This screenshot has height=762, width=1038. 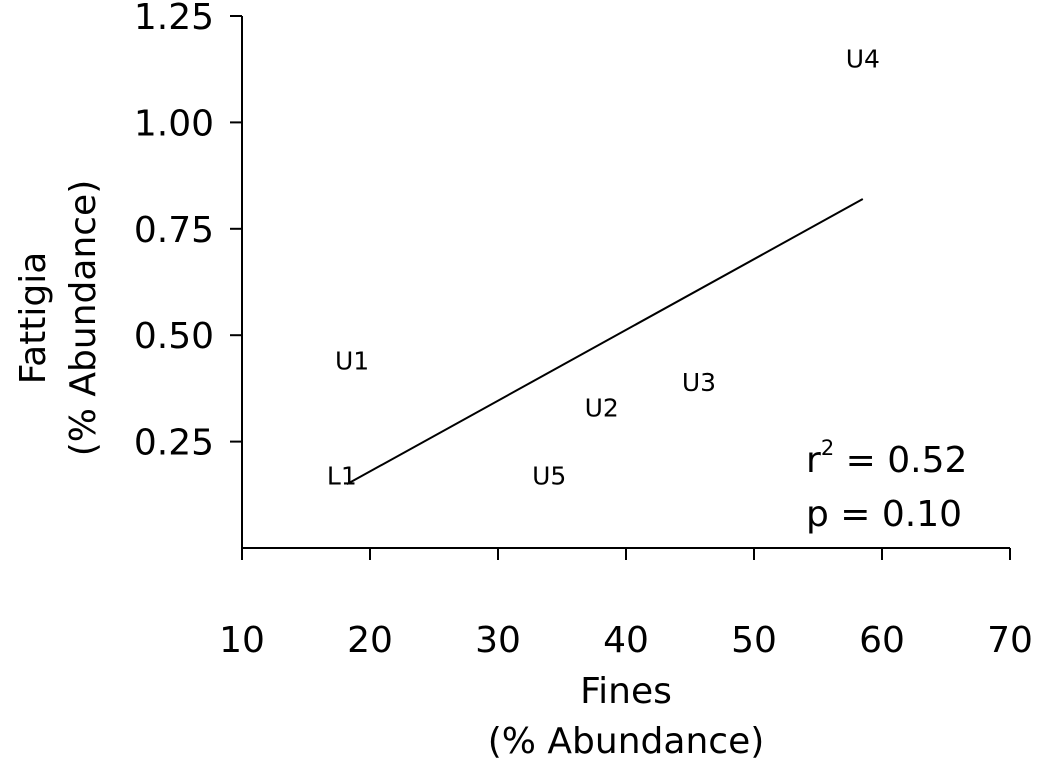 What do you see at coordinates (813, 460) in the screenshot?
I see `r-squared-symbol: r` at bounding box center [813, 460].